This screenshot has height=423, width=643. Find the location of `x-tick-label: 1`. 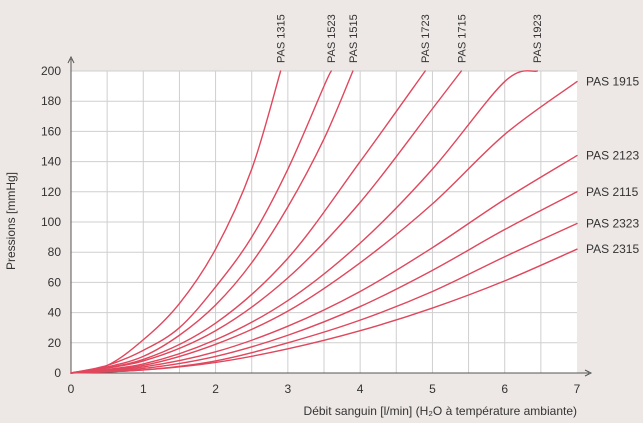

x-tick-label: 1 is located at coordinates (143, 389).